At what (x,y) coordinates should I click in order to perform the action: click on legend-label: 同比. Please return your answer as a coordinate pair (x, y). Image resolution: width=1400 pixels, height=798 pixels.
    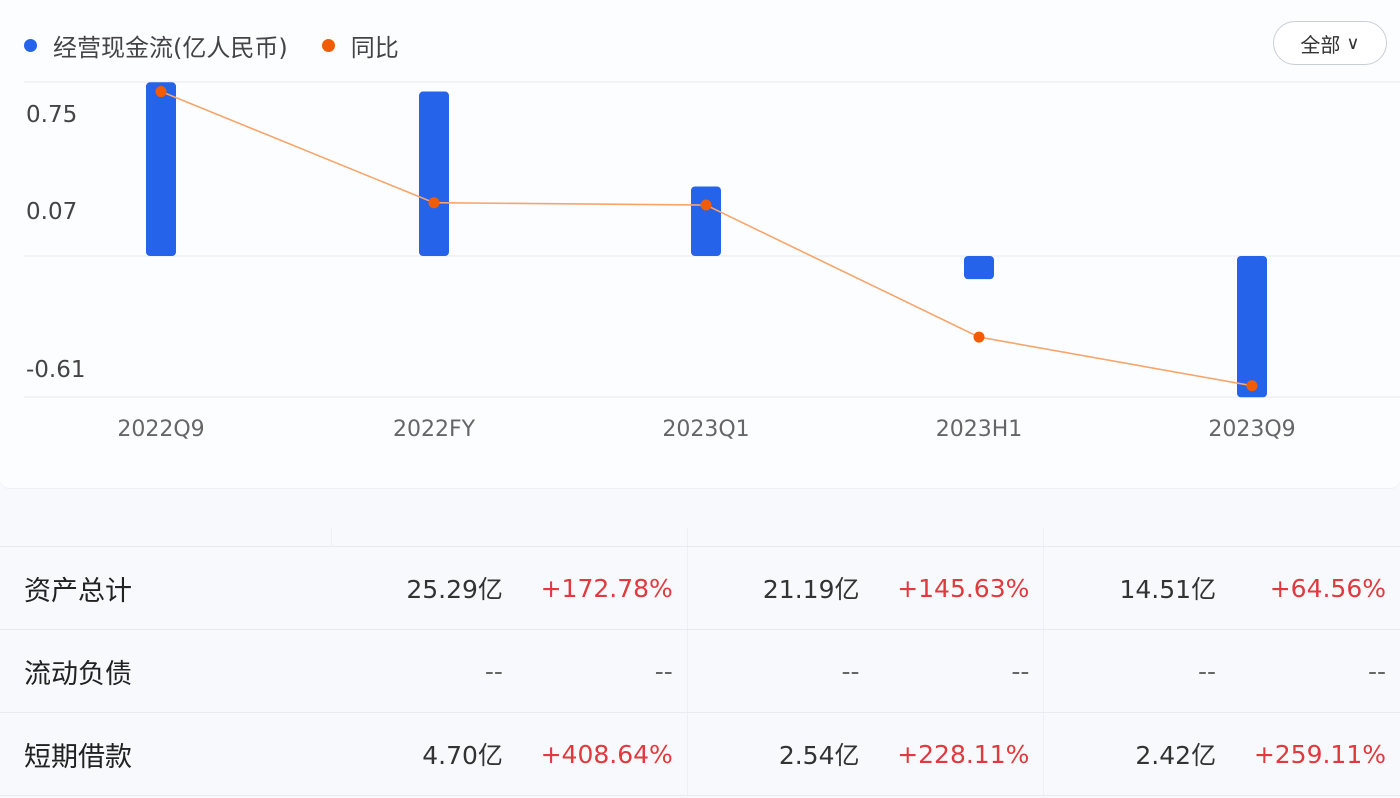
    Looking at the image, I should click on (374, 48).